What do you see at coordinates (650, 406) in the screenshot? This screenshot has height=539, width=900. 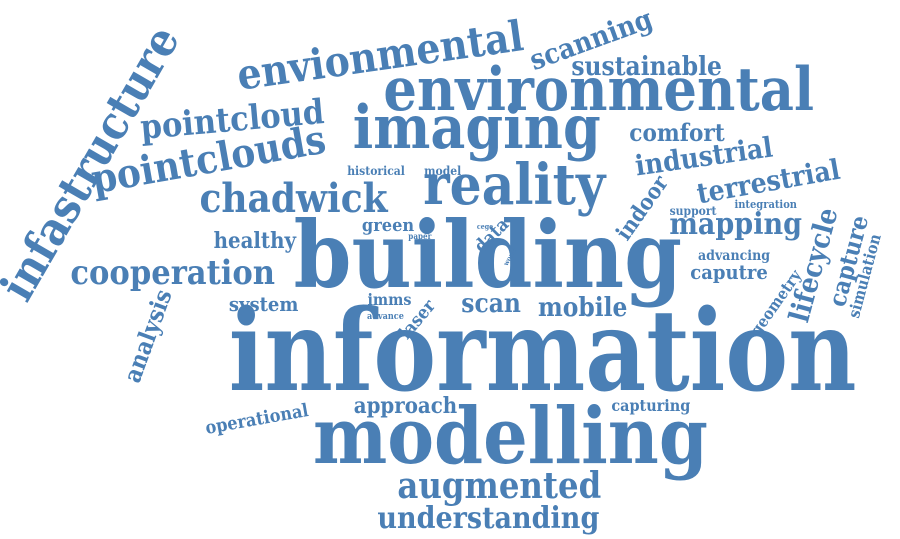 I see `word-capturing: capturing` at bounding box center [650, 406].